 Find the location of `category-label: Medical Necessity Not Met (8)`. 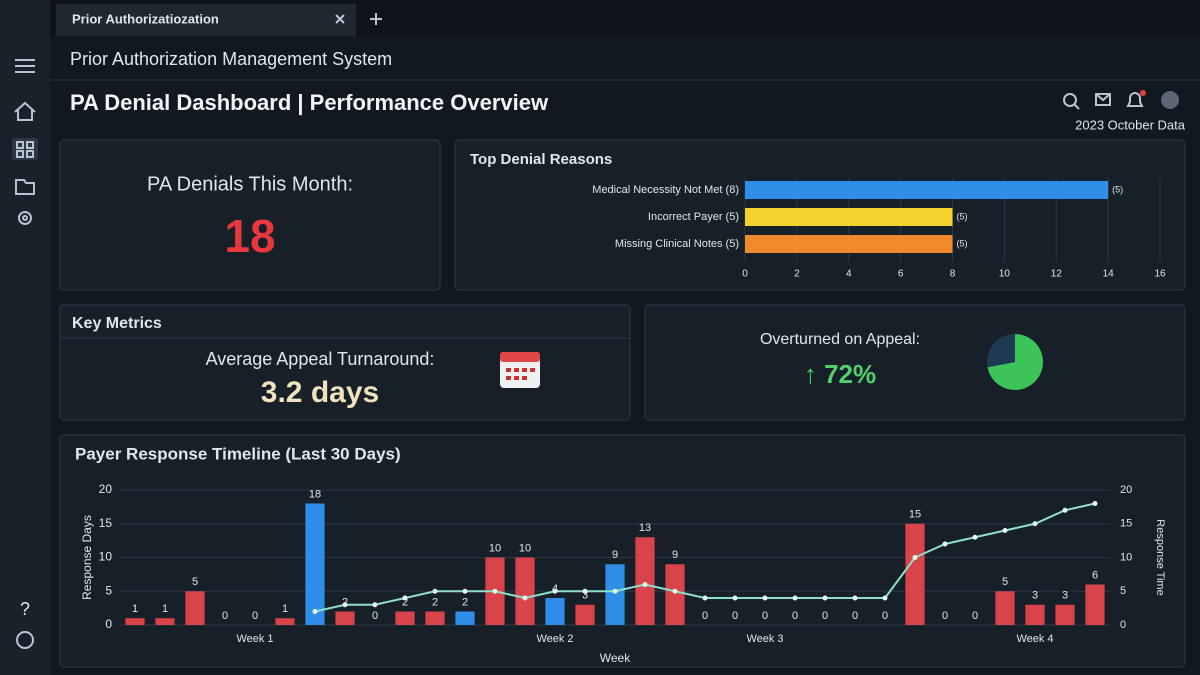

category-label: Medical Necessity Not Met (8) is located at coordinates (665, 190).